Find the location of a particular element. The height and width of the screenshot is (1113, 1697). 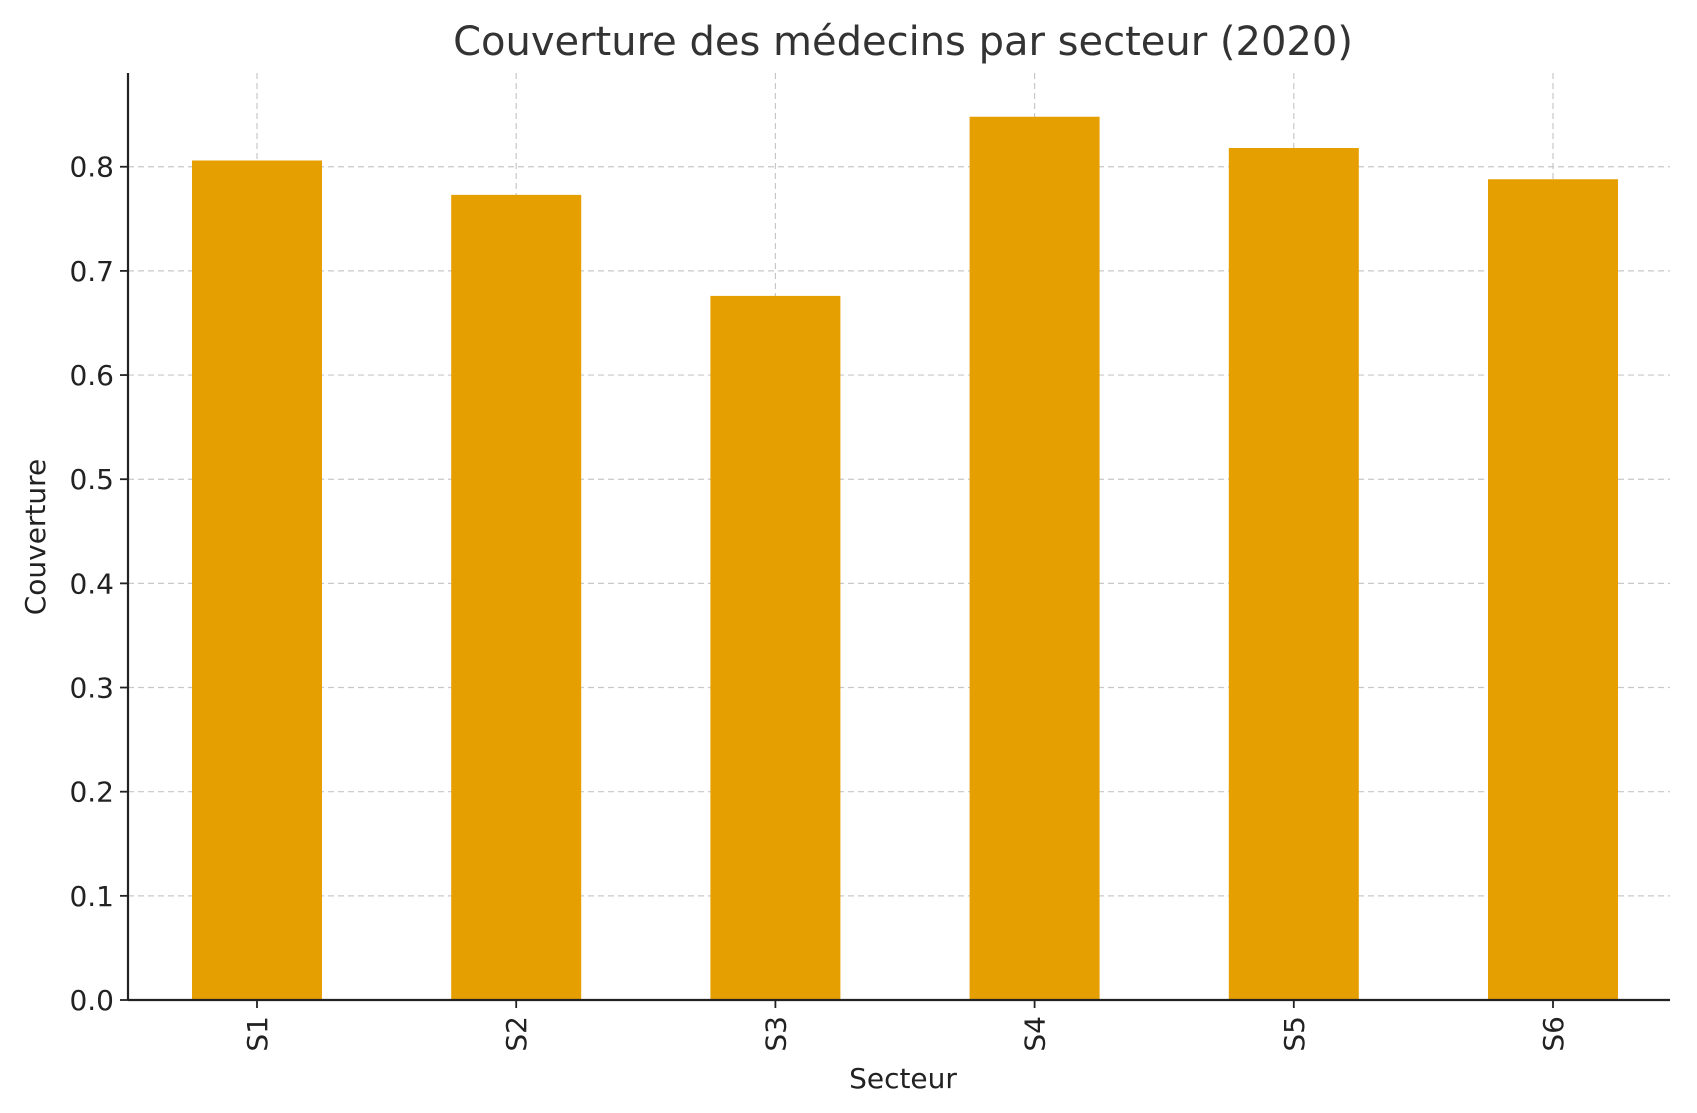

y-tick-label: 0.3 is located at coordinates (91, 688).